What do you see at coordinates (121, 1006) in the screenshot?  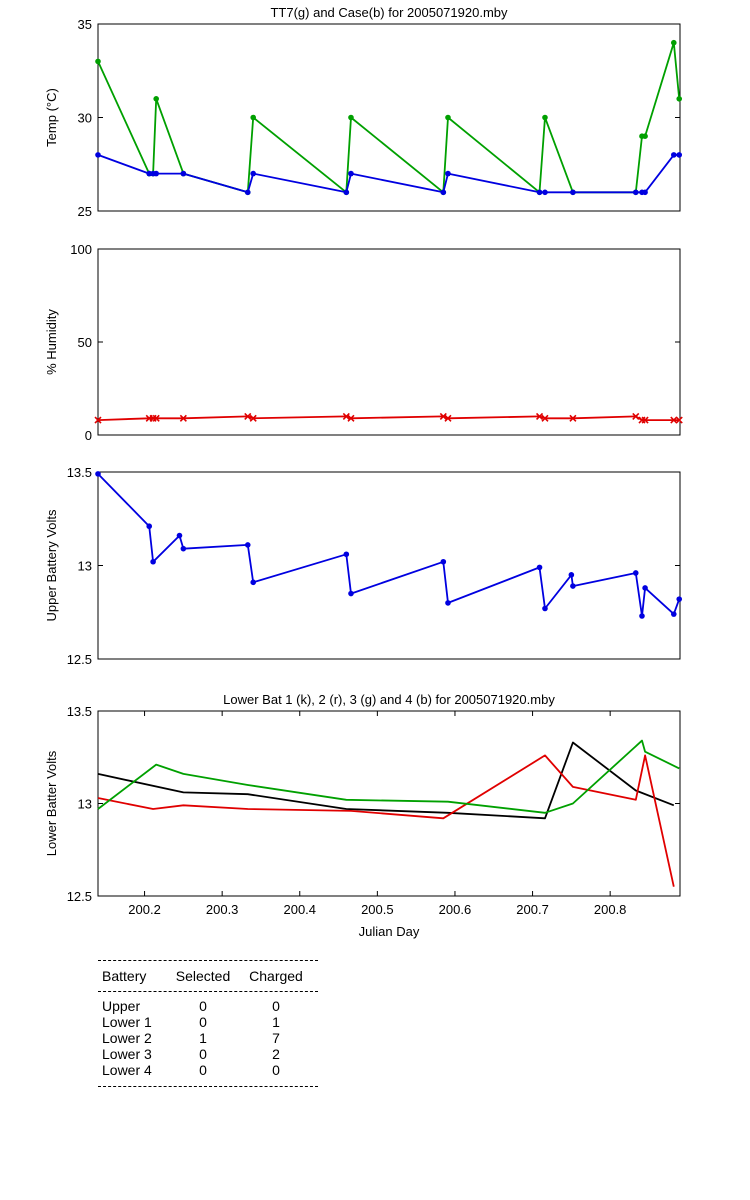 I see `battery-cell: Upper` at bounding box center [121, 1006].